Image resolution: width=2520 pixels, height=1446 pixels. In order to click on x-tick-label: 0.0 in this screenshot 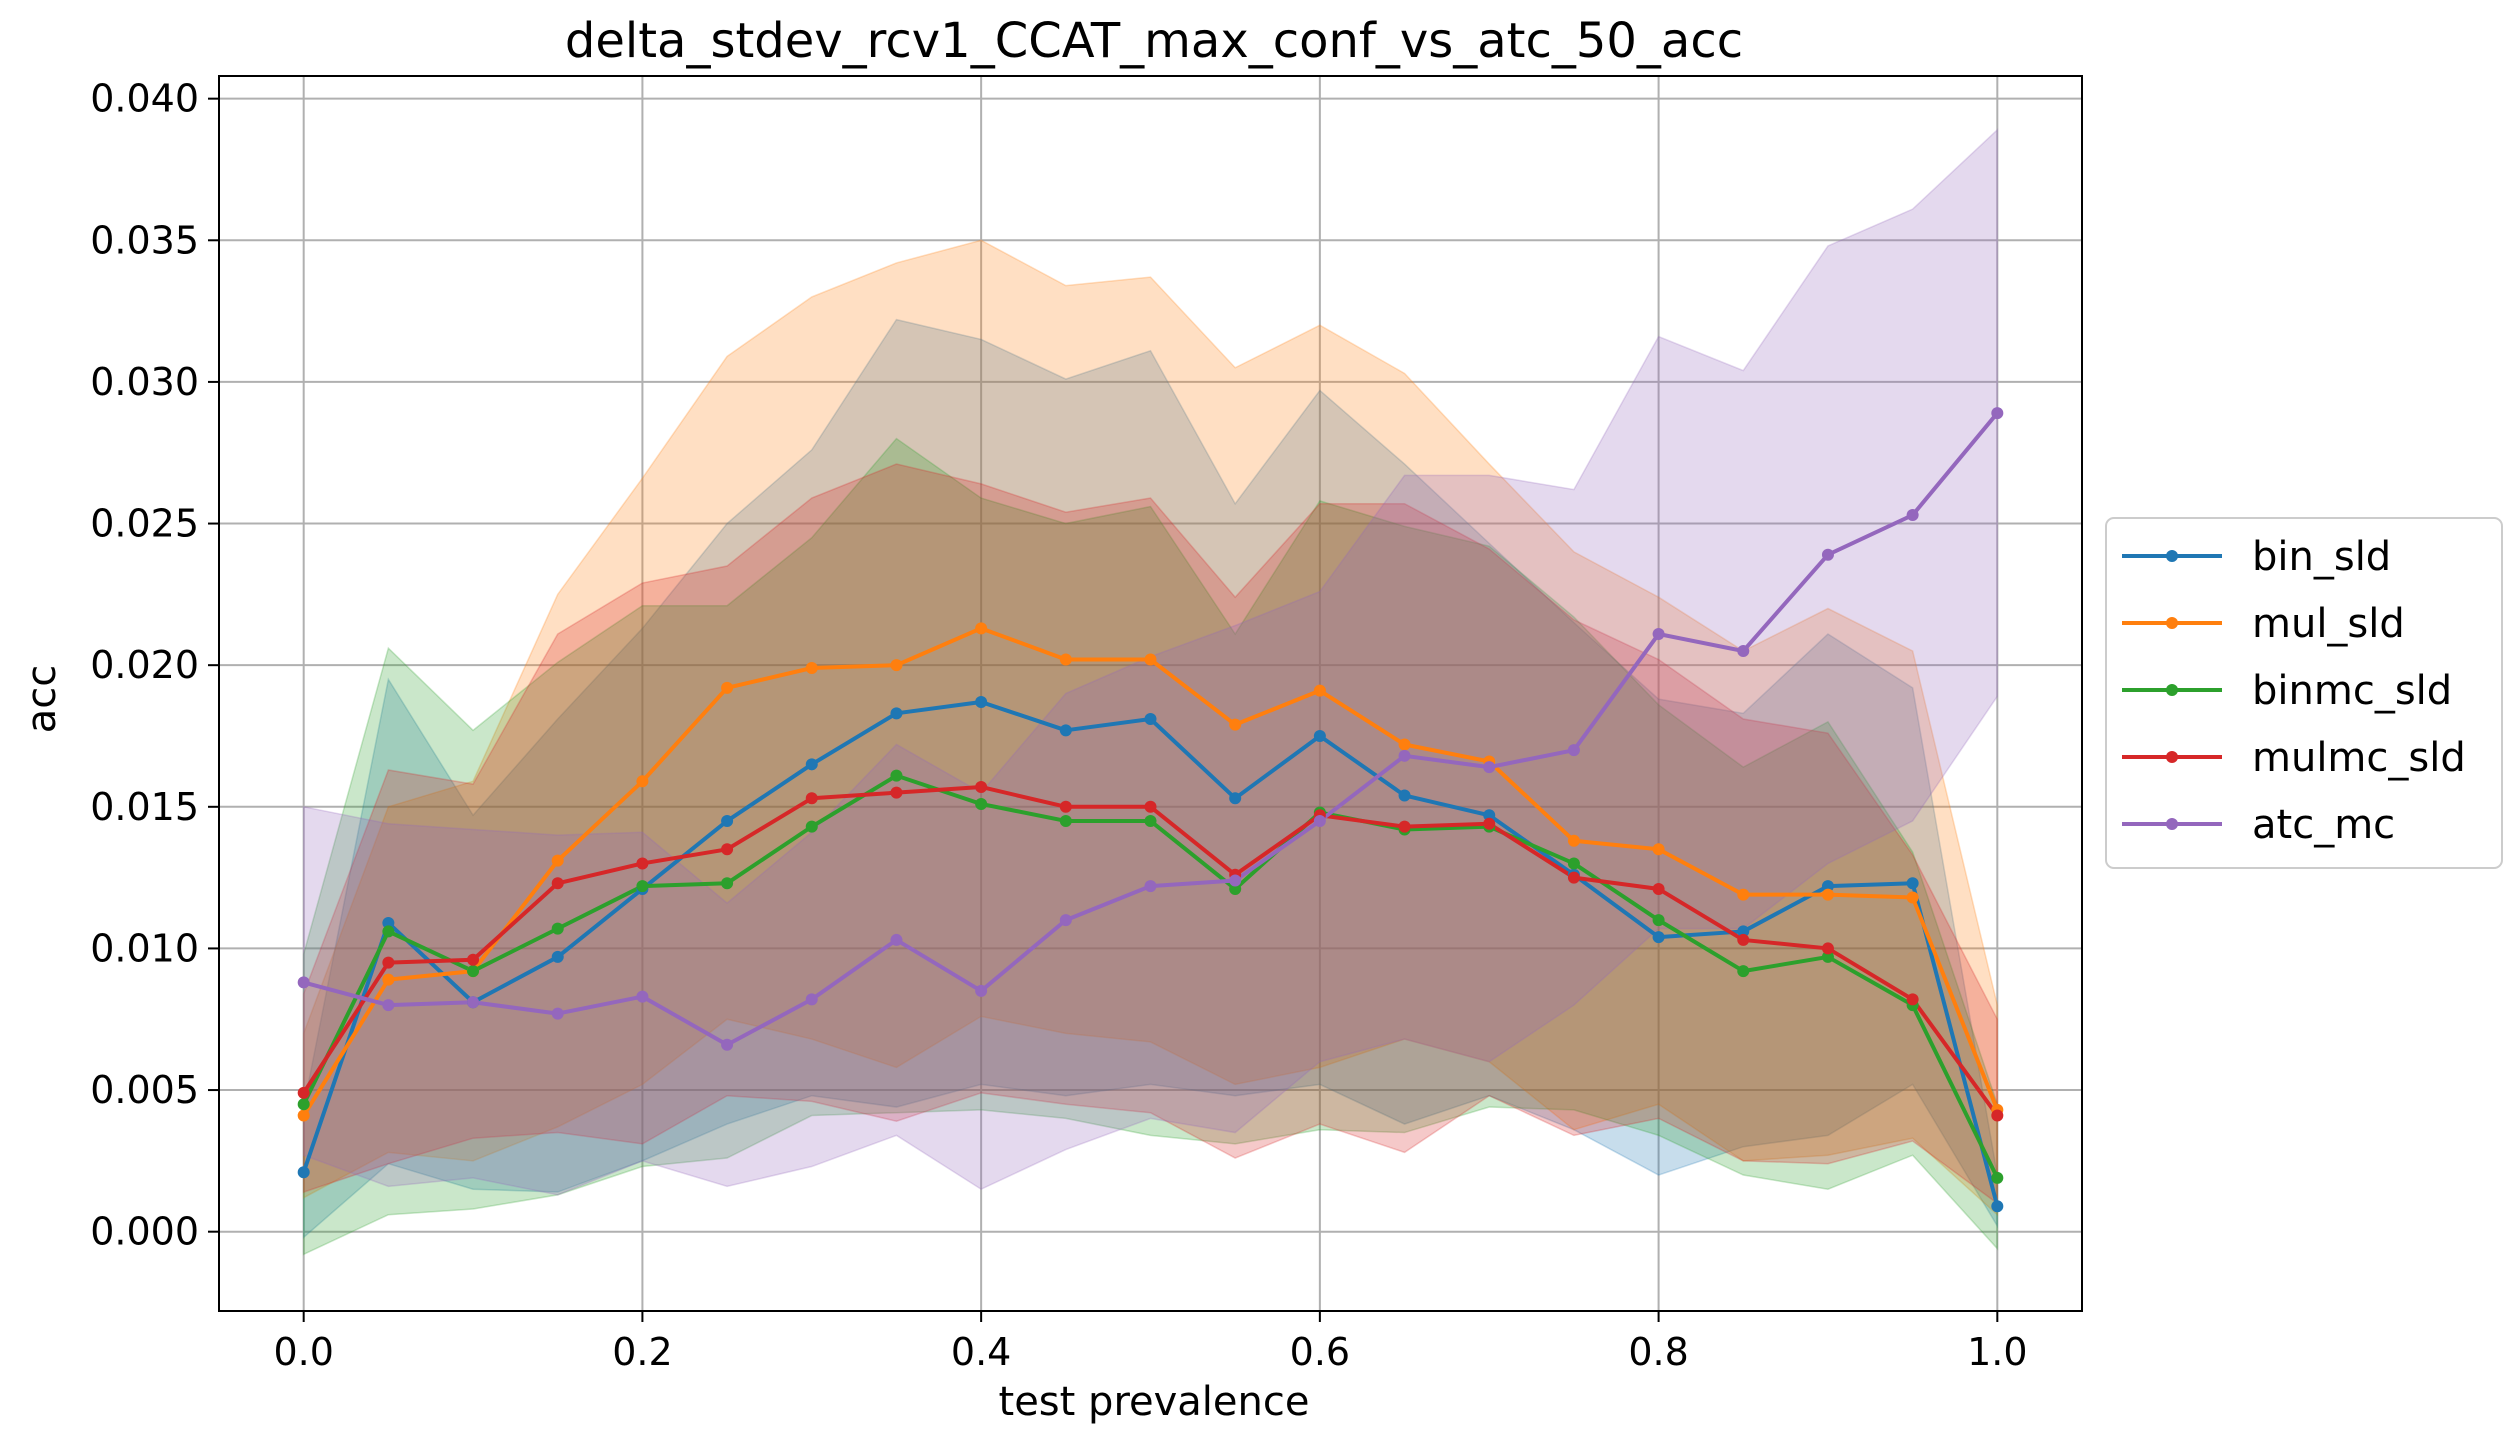, I will do `click(303, 1352)`.